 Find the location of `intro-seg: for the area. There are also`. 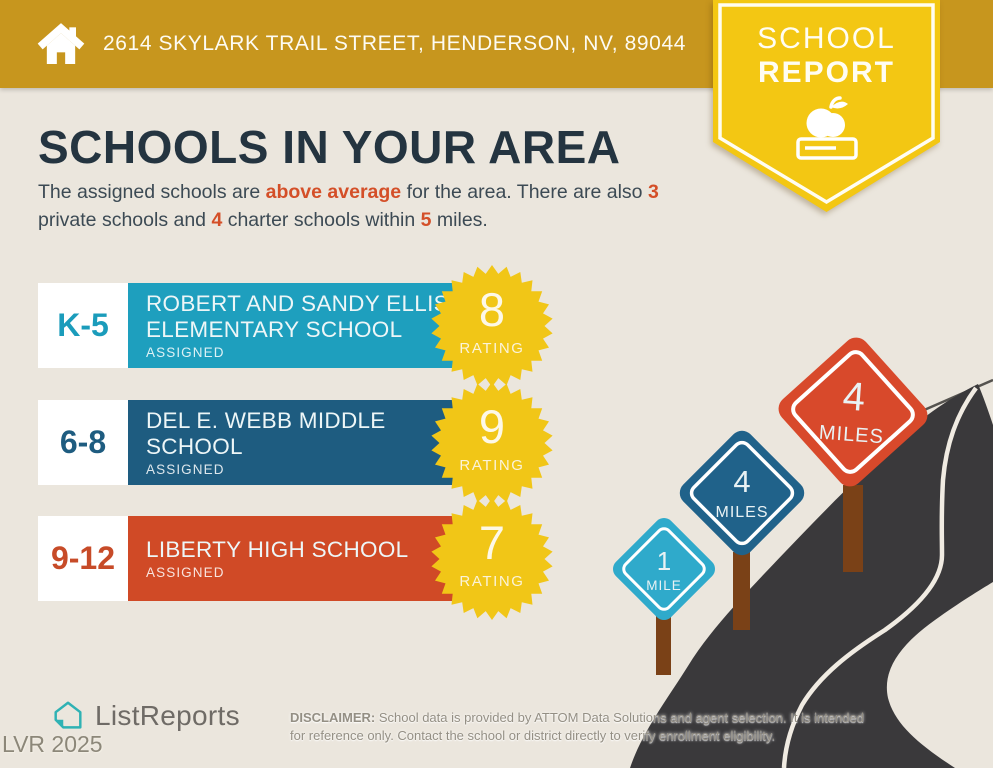

intro-seg: for the area. There are also is located at coordinates (524, 192).